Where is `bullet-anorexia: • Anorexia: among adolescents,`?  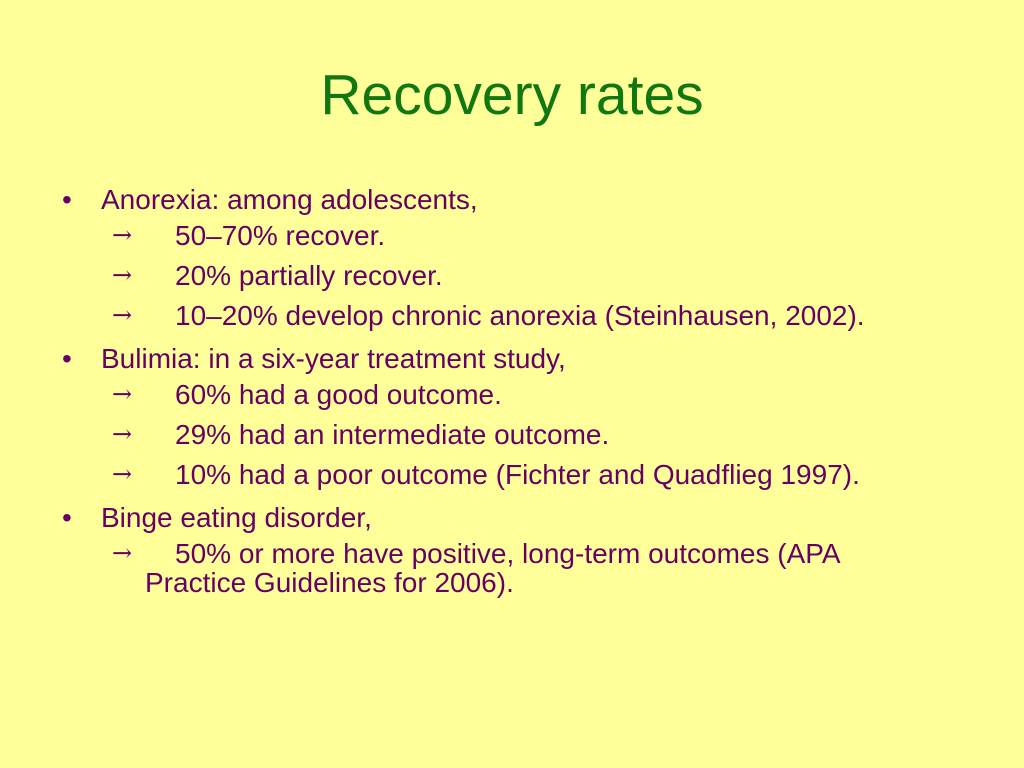 bullet-anorexia: • Anorexia: among adolescents, is located at coordinates (512, 200).